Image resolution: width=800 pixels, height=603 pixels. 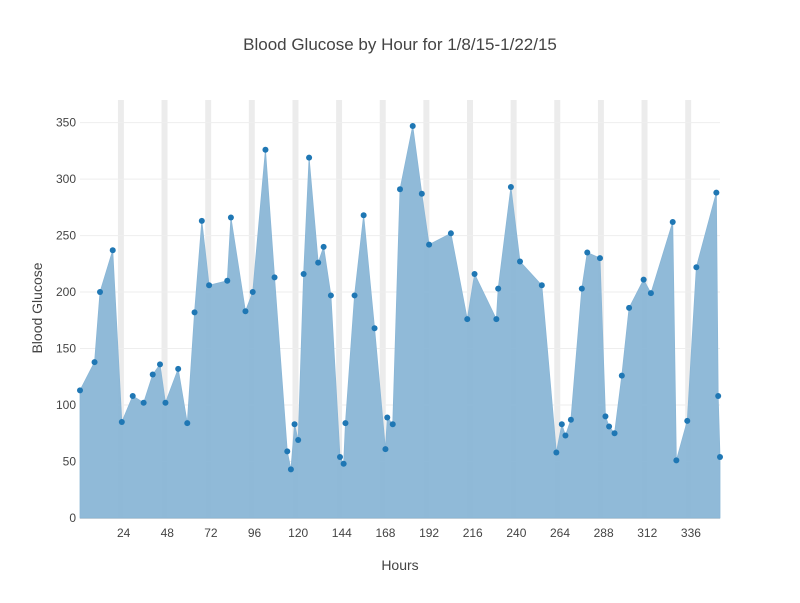 I want to click on y-tick-labels: 0 50 100 150 200 250 300 350, so click(x=66, y=320).